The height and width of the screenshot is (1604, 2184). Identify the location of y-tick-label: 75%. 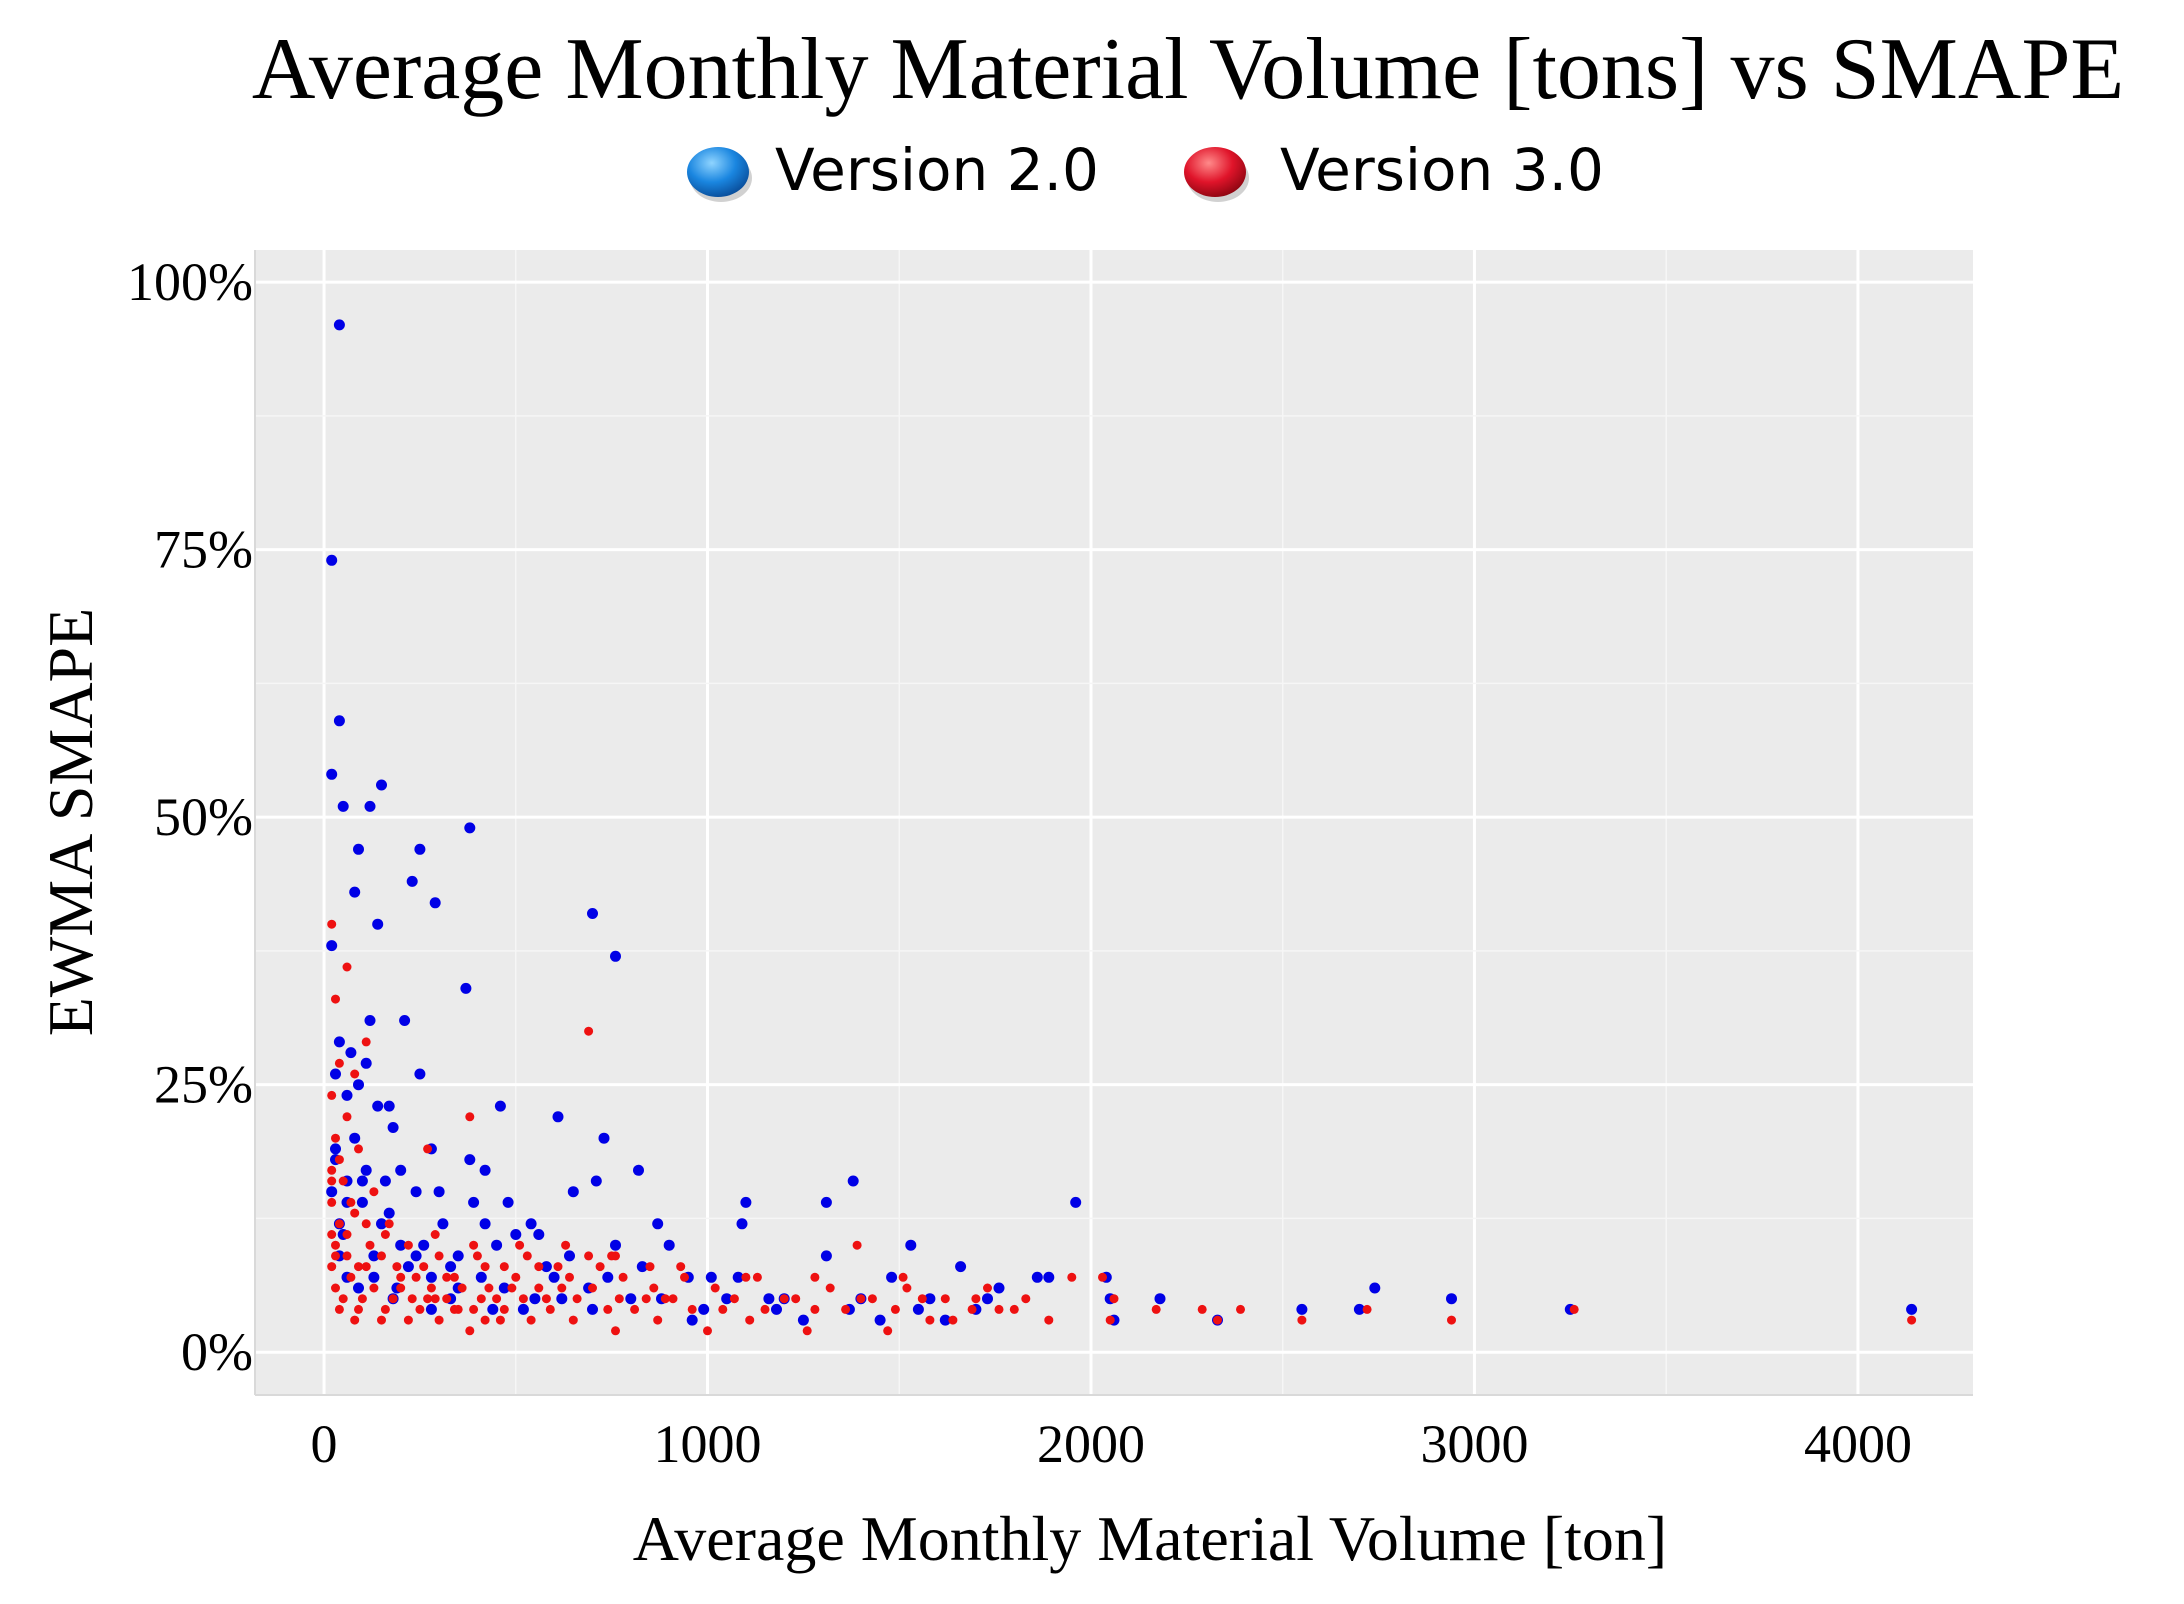
(203, 550).